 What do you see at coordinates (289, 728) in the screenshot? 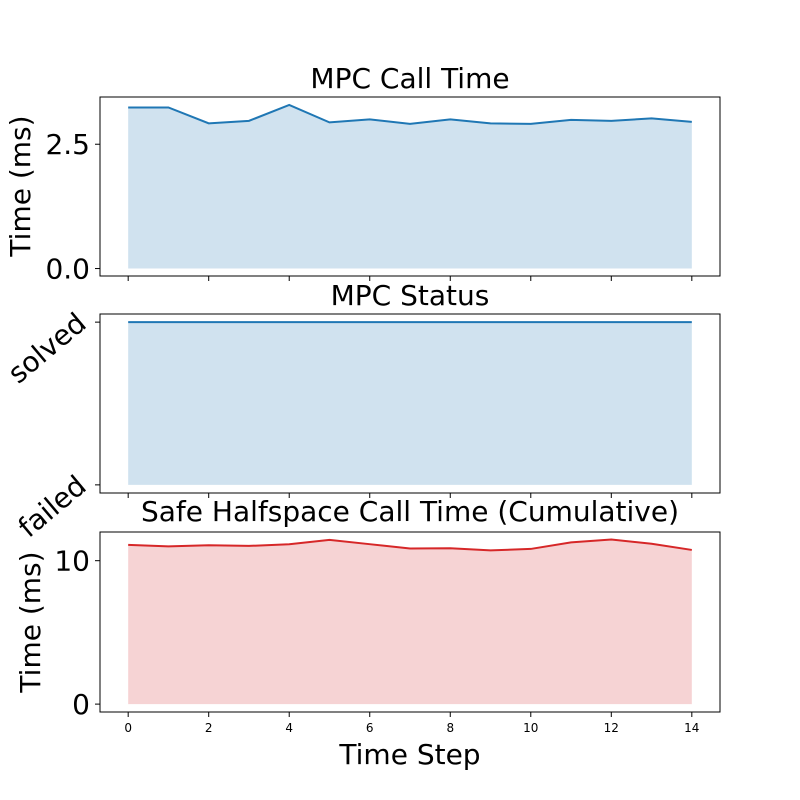
I see `x-tick-label: 4` at bounding box center [289, 728].